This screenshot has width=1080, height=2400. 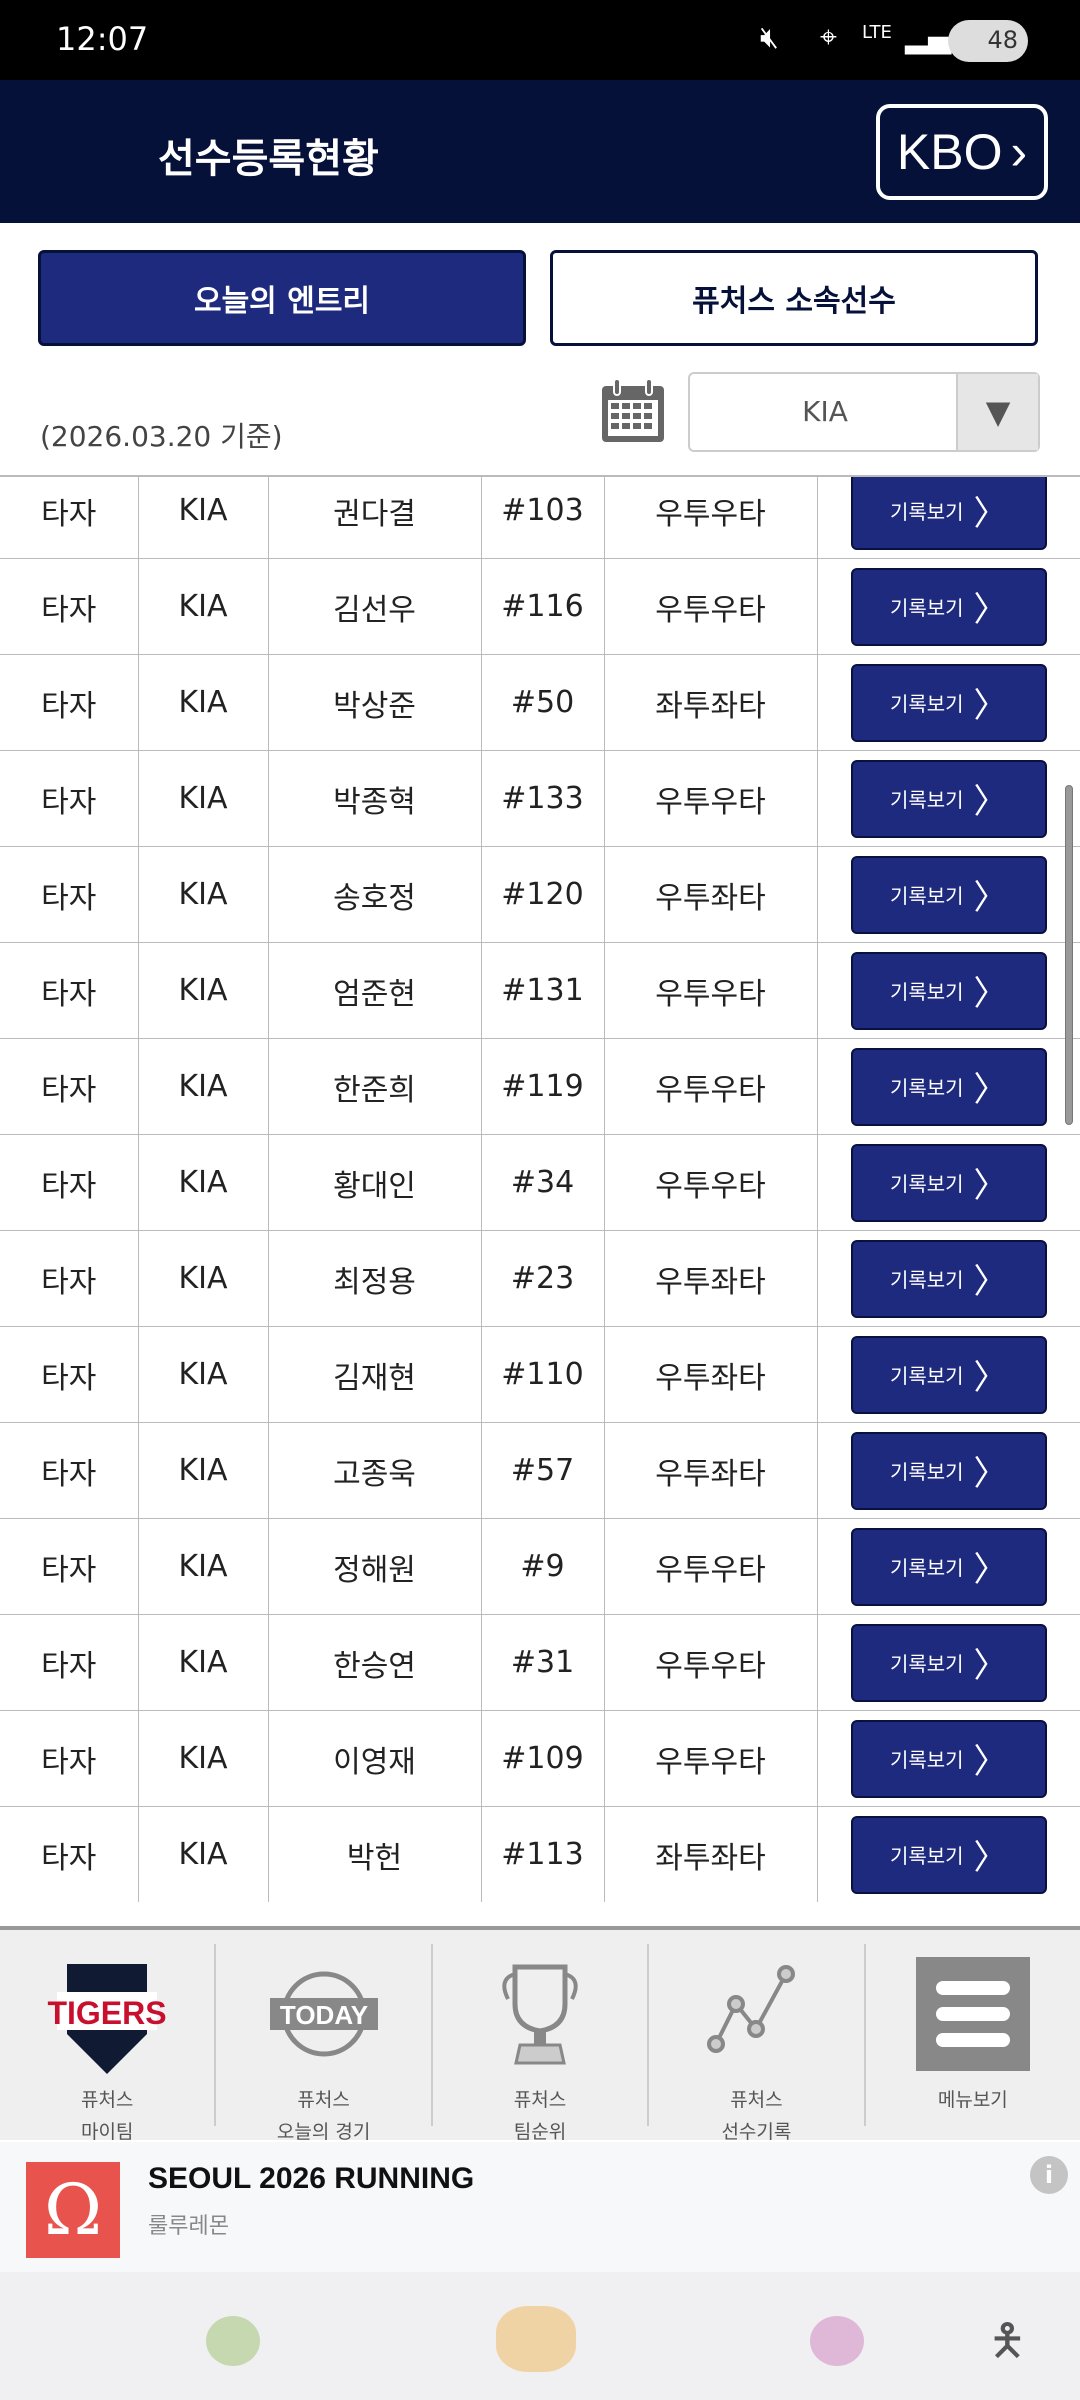 I want to click on nav-menu: 메뉴보기, so click(x=973, y=2035).